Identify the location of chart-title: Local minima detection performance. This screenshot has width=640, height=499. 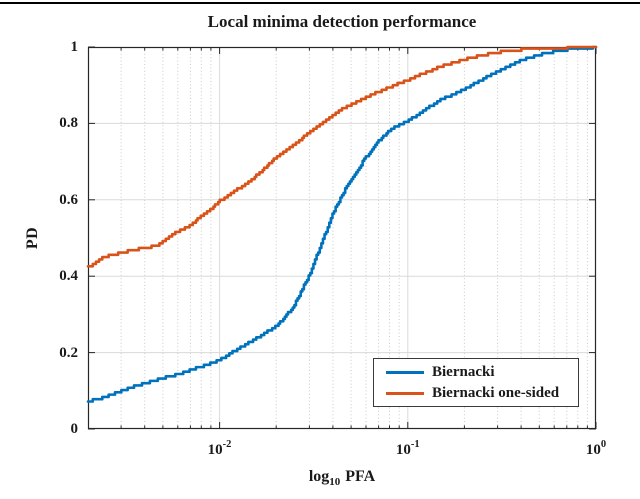
(342, 21).